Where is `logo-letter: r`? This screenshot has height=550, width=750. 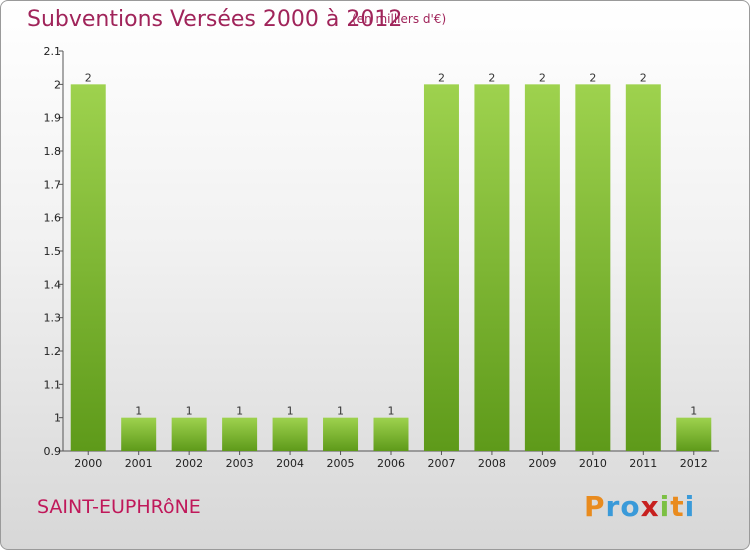 logo-letter: r is located at coordinates (613, 506).